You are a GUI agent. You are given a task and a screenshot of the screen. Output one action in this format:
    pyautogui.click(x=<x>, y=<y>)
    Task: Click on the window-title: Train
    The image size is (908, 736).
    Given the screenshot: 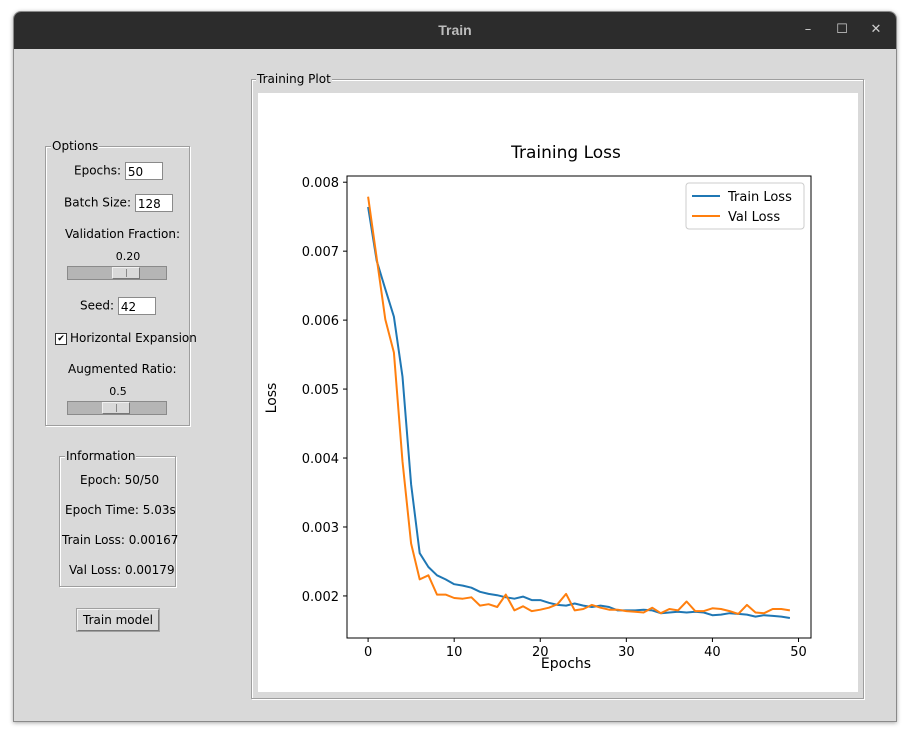 What is the action you would take?
    pyautogui.click(x=455, y=30)
    